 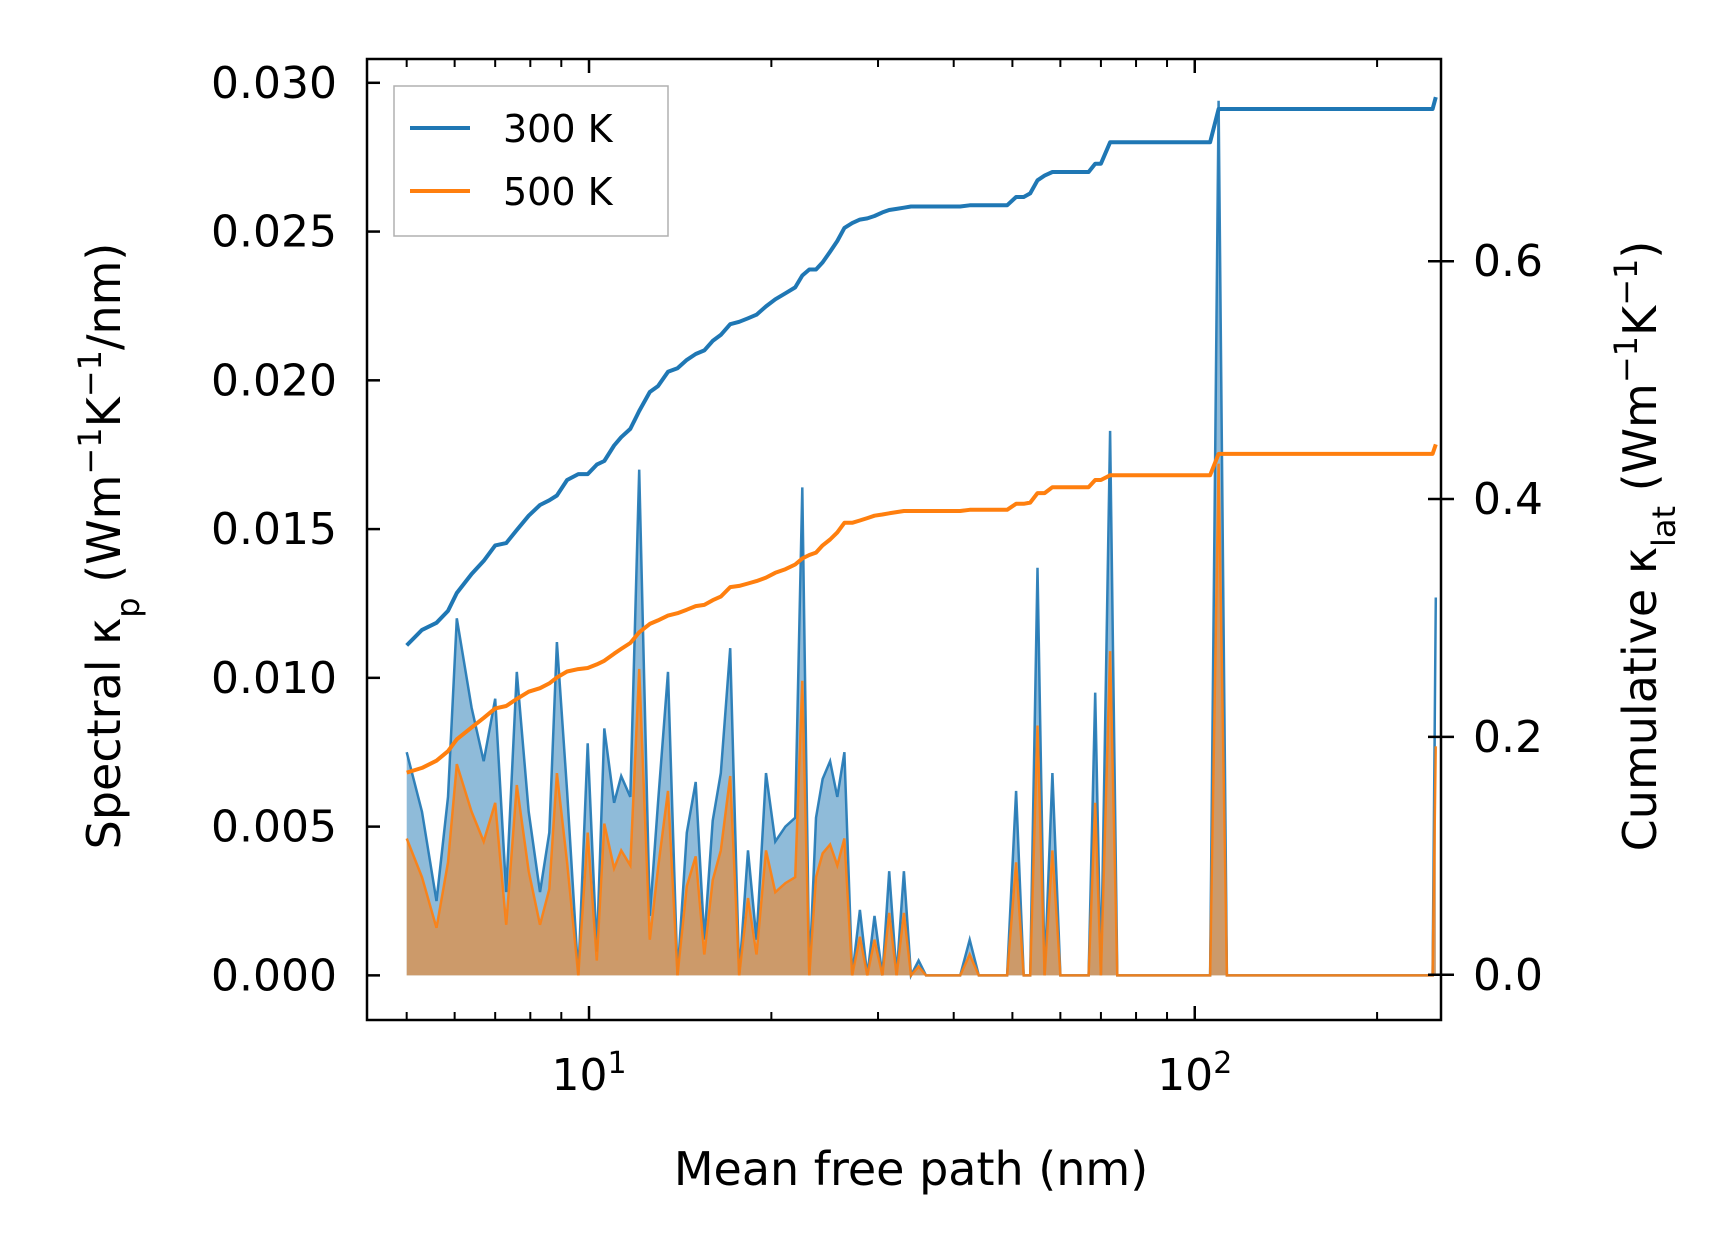 I want to click on left-y-tick-label: 0.015, so click(x=274, y=529).